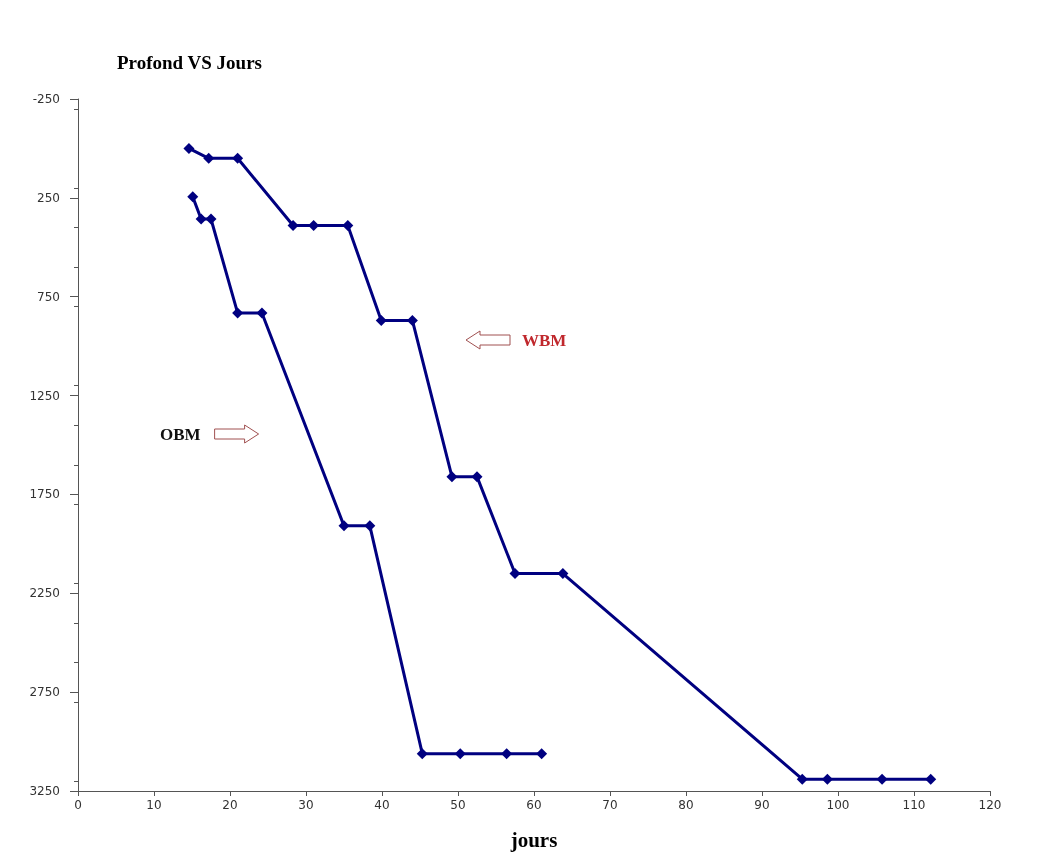 The height and width of the screenshot is (865, 1041). I want to click on x-tick-label: 100, so click(838, 805).